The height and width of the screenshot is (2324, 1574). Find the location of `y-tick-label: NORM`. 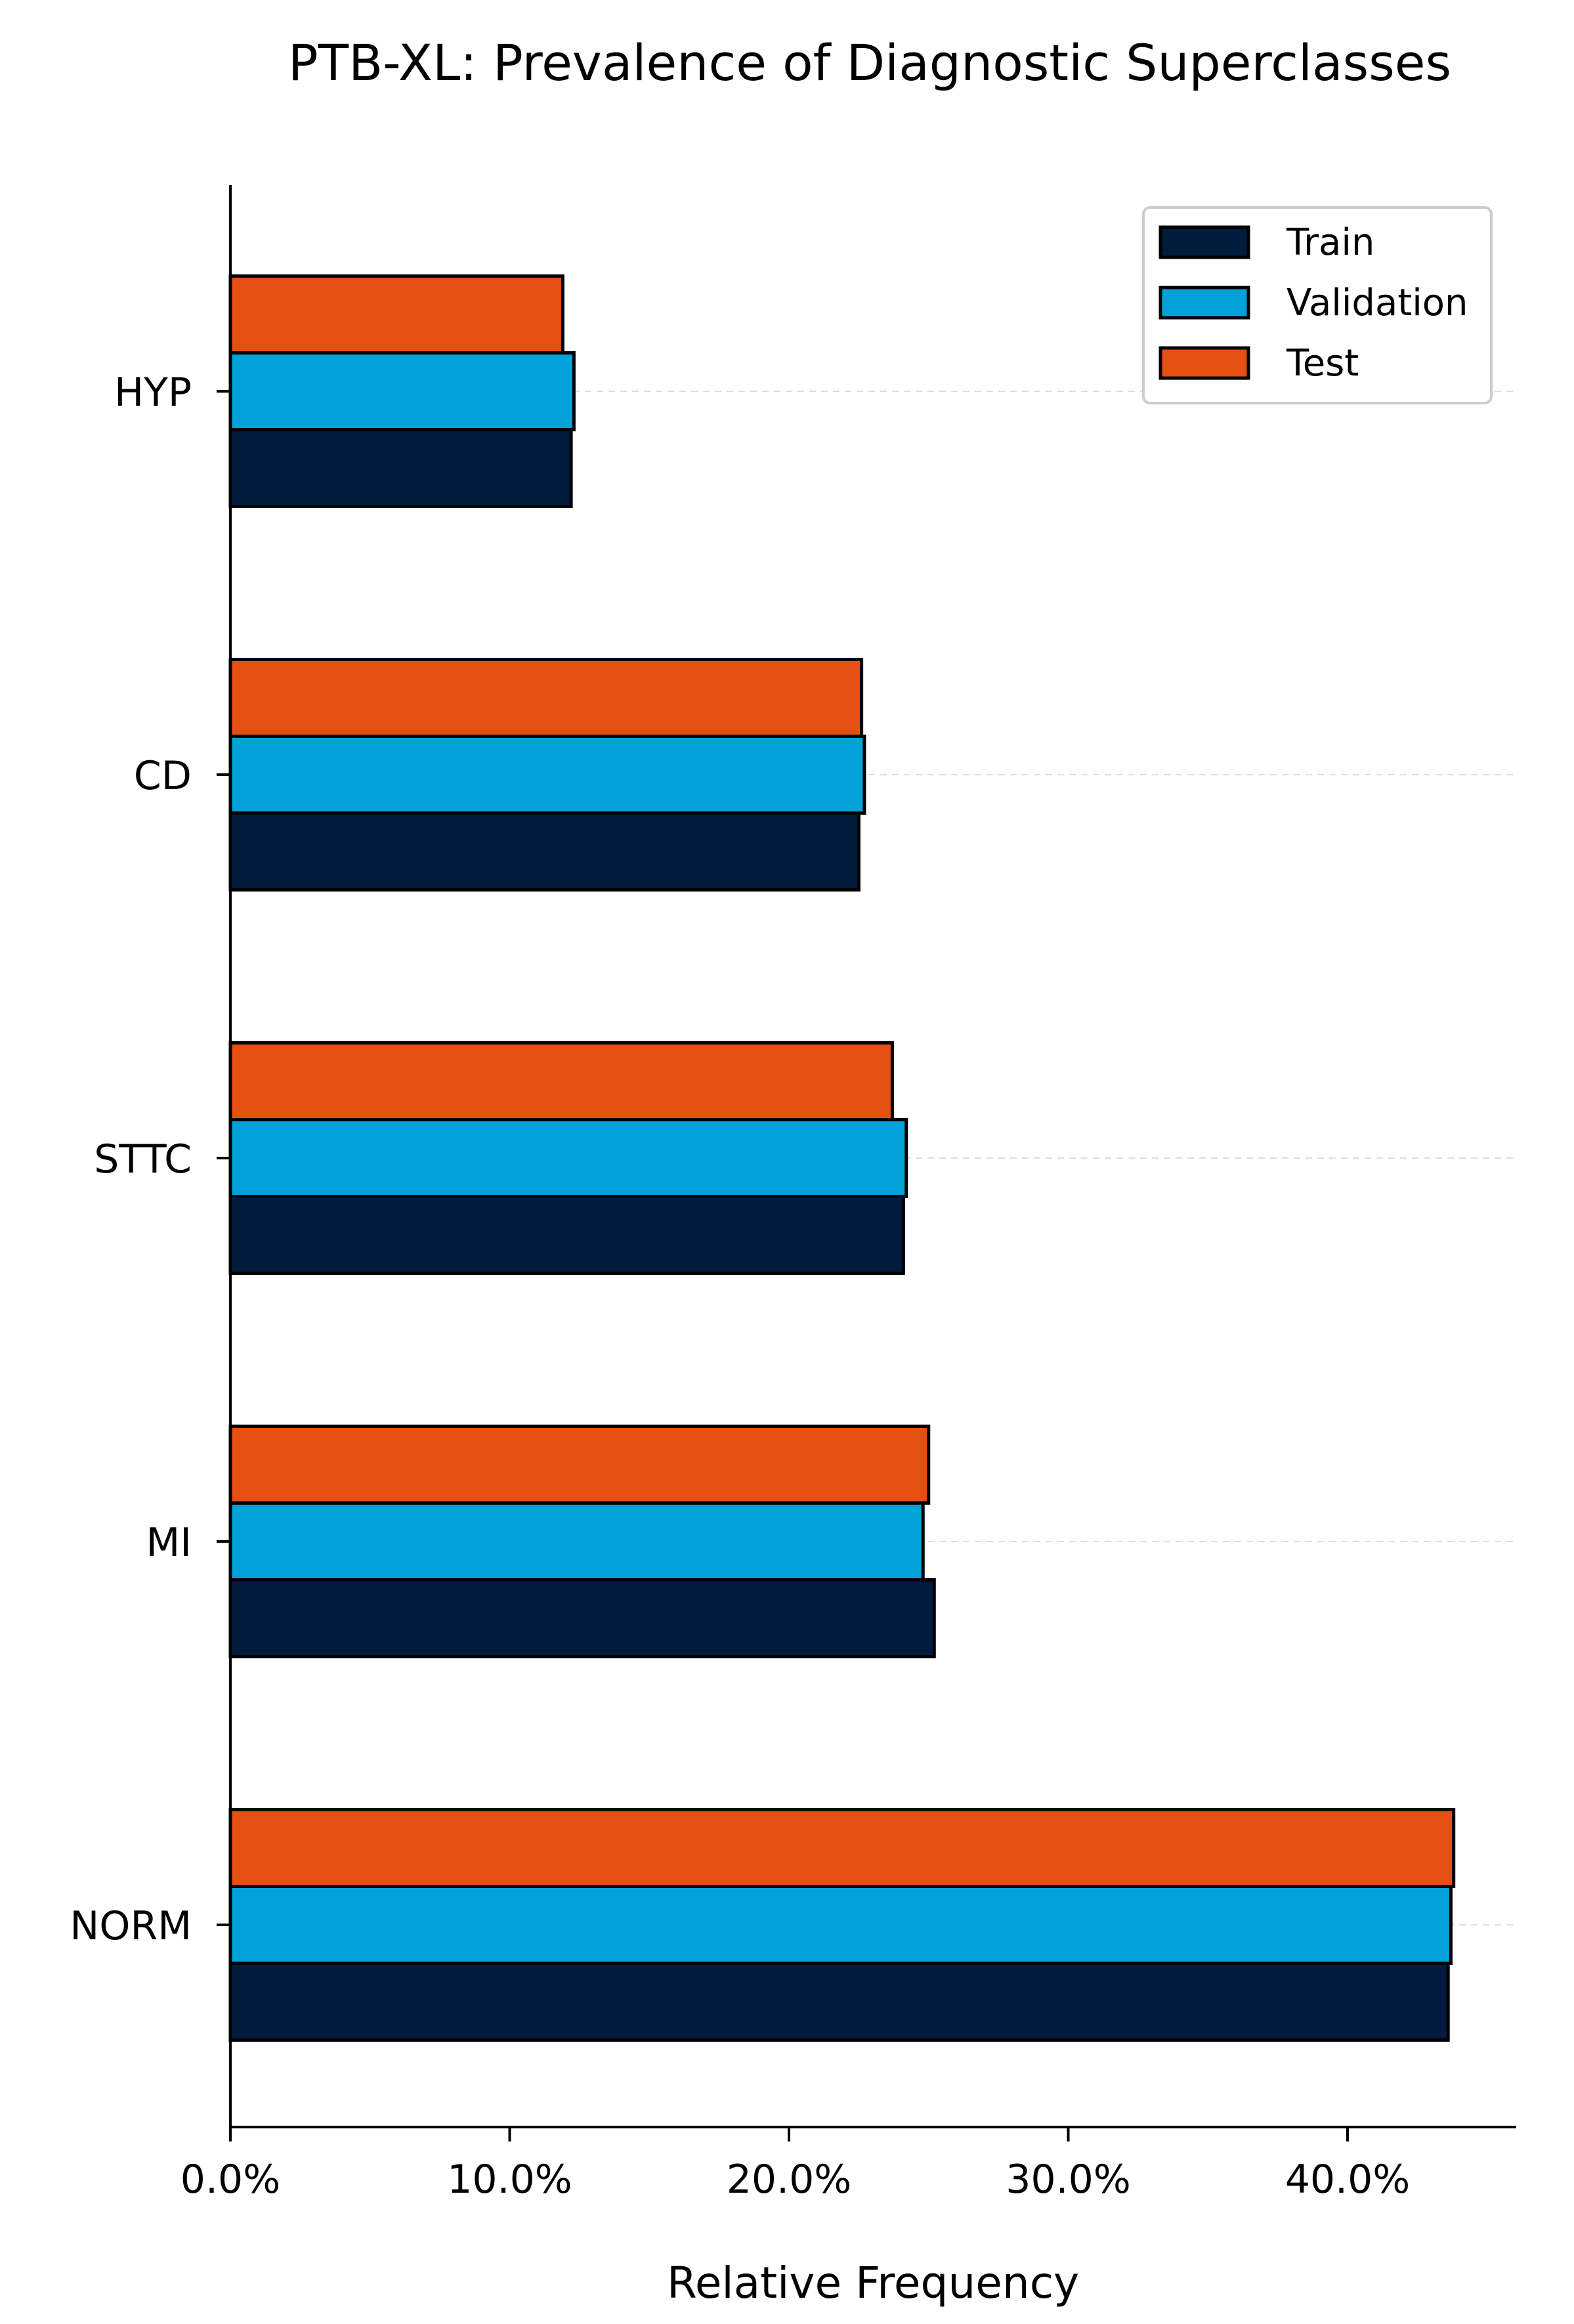

y-tick-label: NORM is located at coordinates (131, 1926).